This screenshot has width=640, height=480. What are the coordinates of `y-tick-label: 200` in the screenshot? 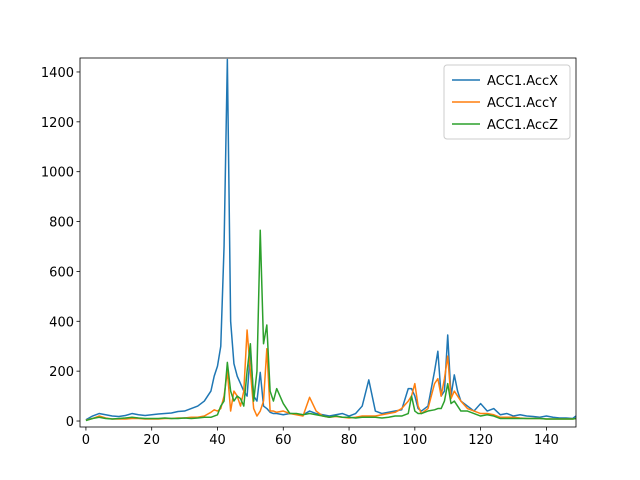 It's located at (61, 372).